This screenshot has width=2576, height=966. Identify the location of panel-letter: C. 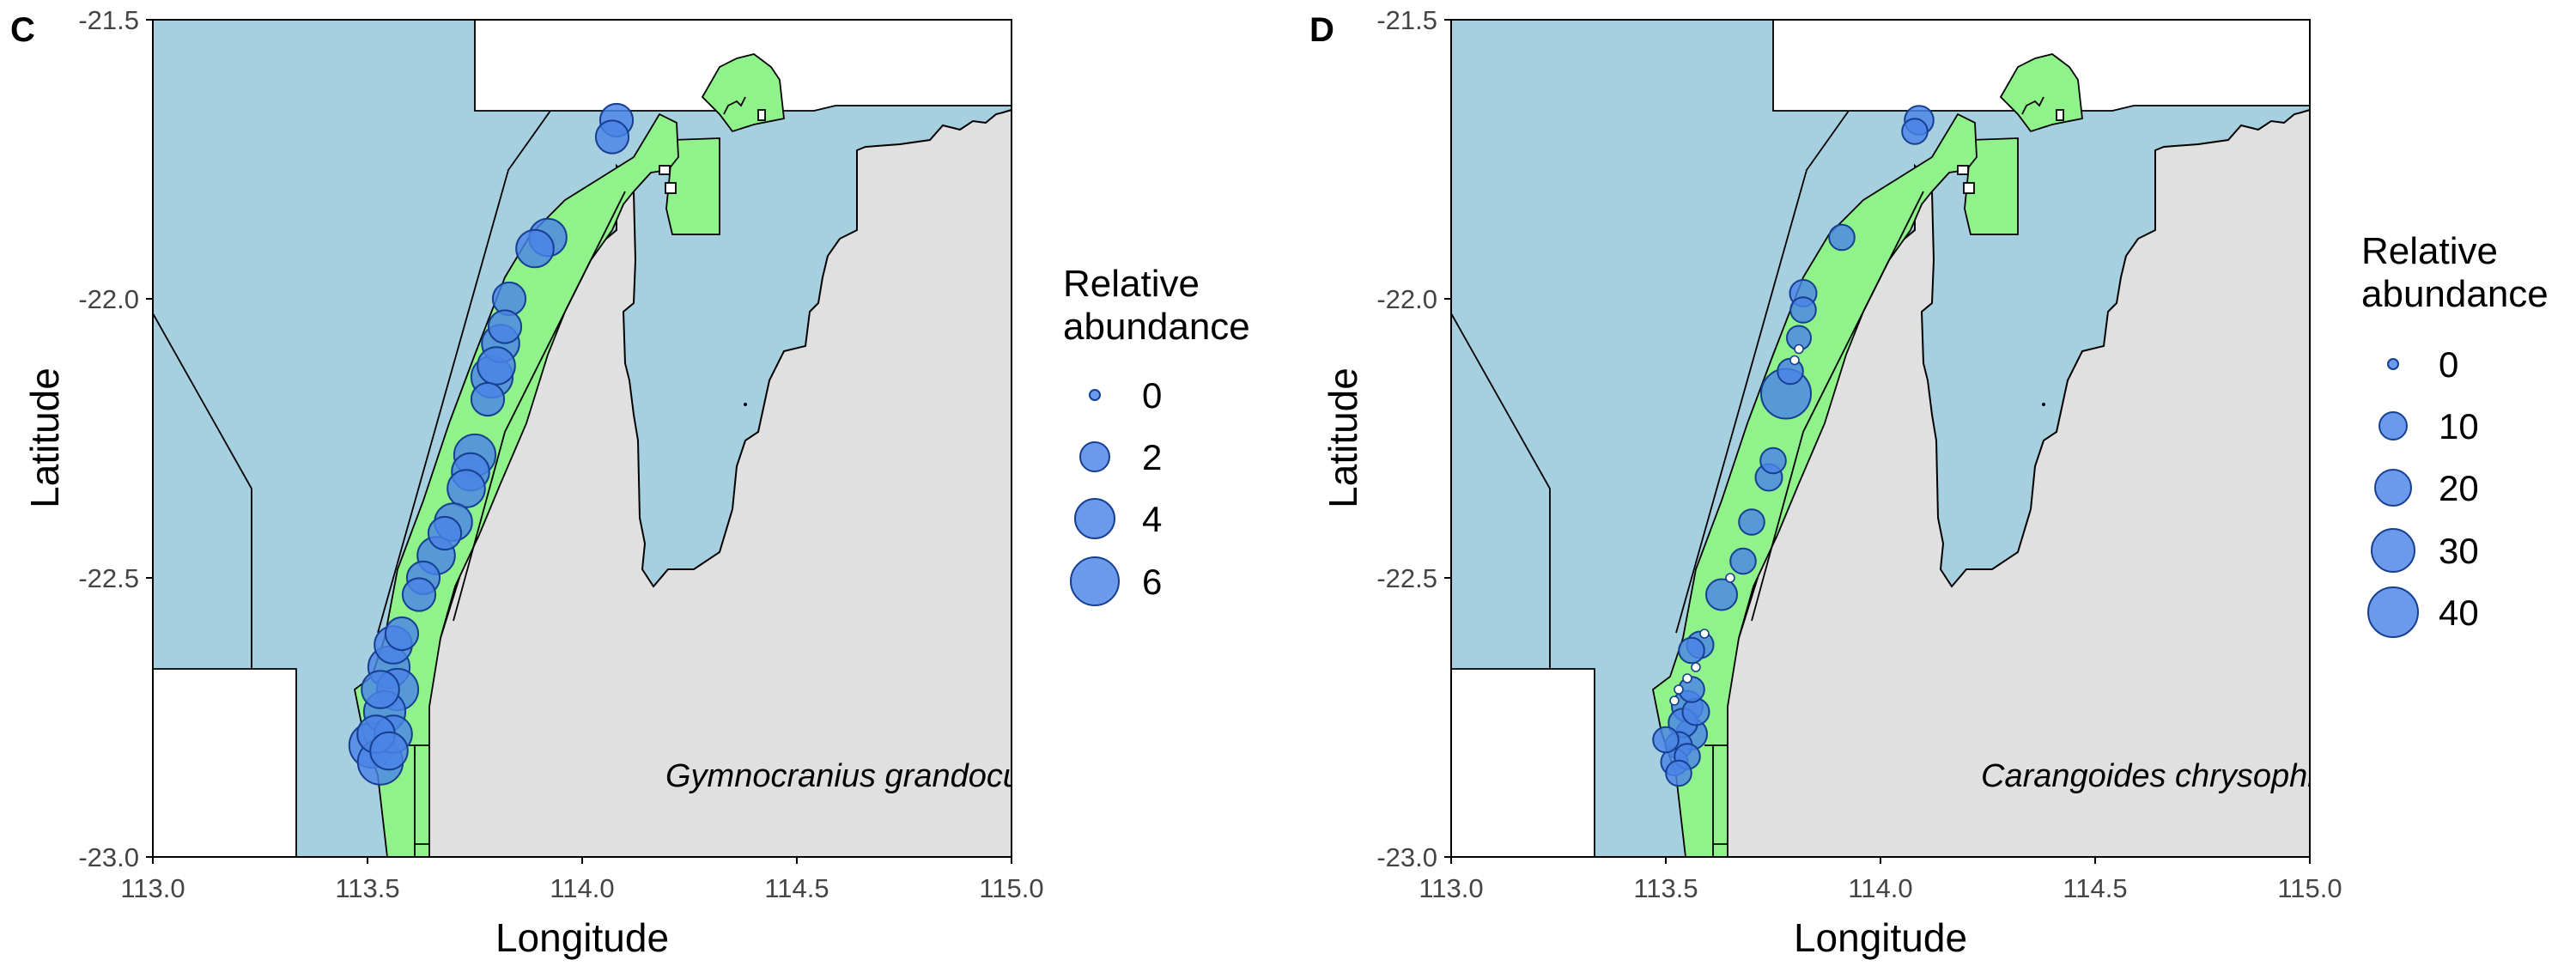
(23, 30).